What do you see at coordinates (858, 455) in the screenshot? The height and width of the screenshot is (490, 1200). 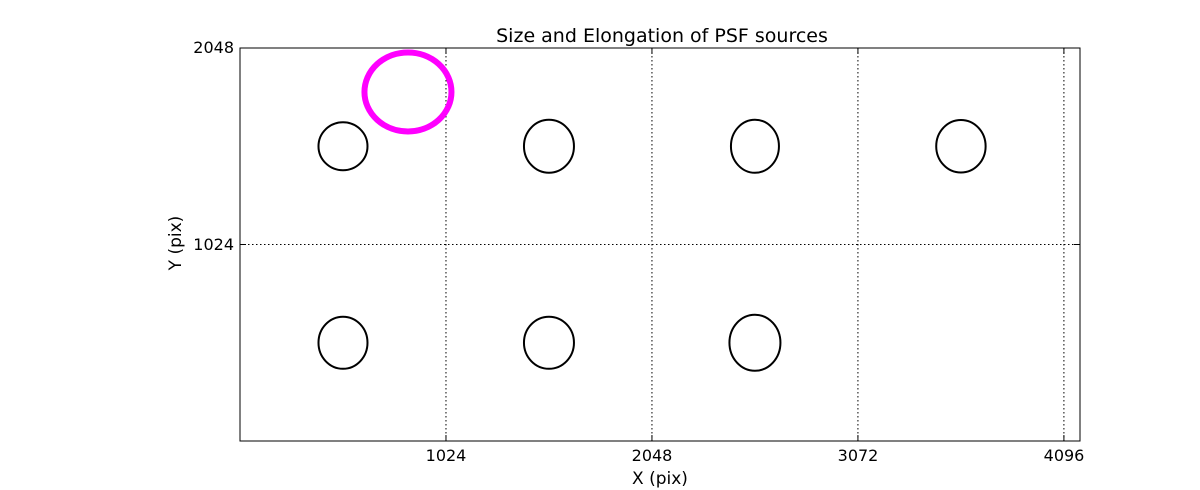 I see `x-tick-label-3072: 3072` at bounding box center [858, 455].